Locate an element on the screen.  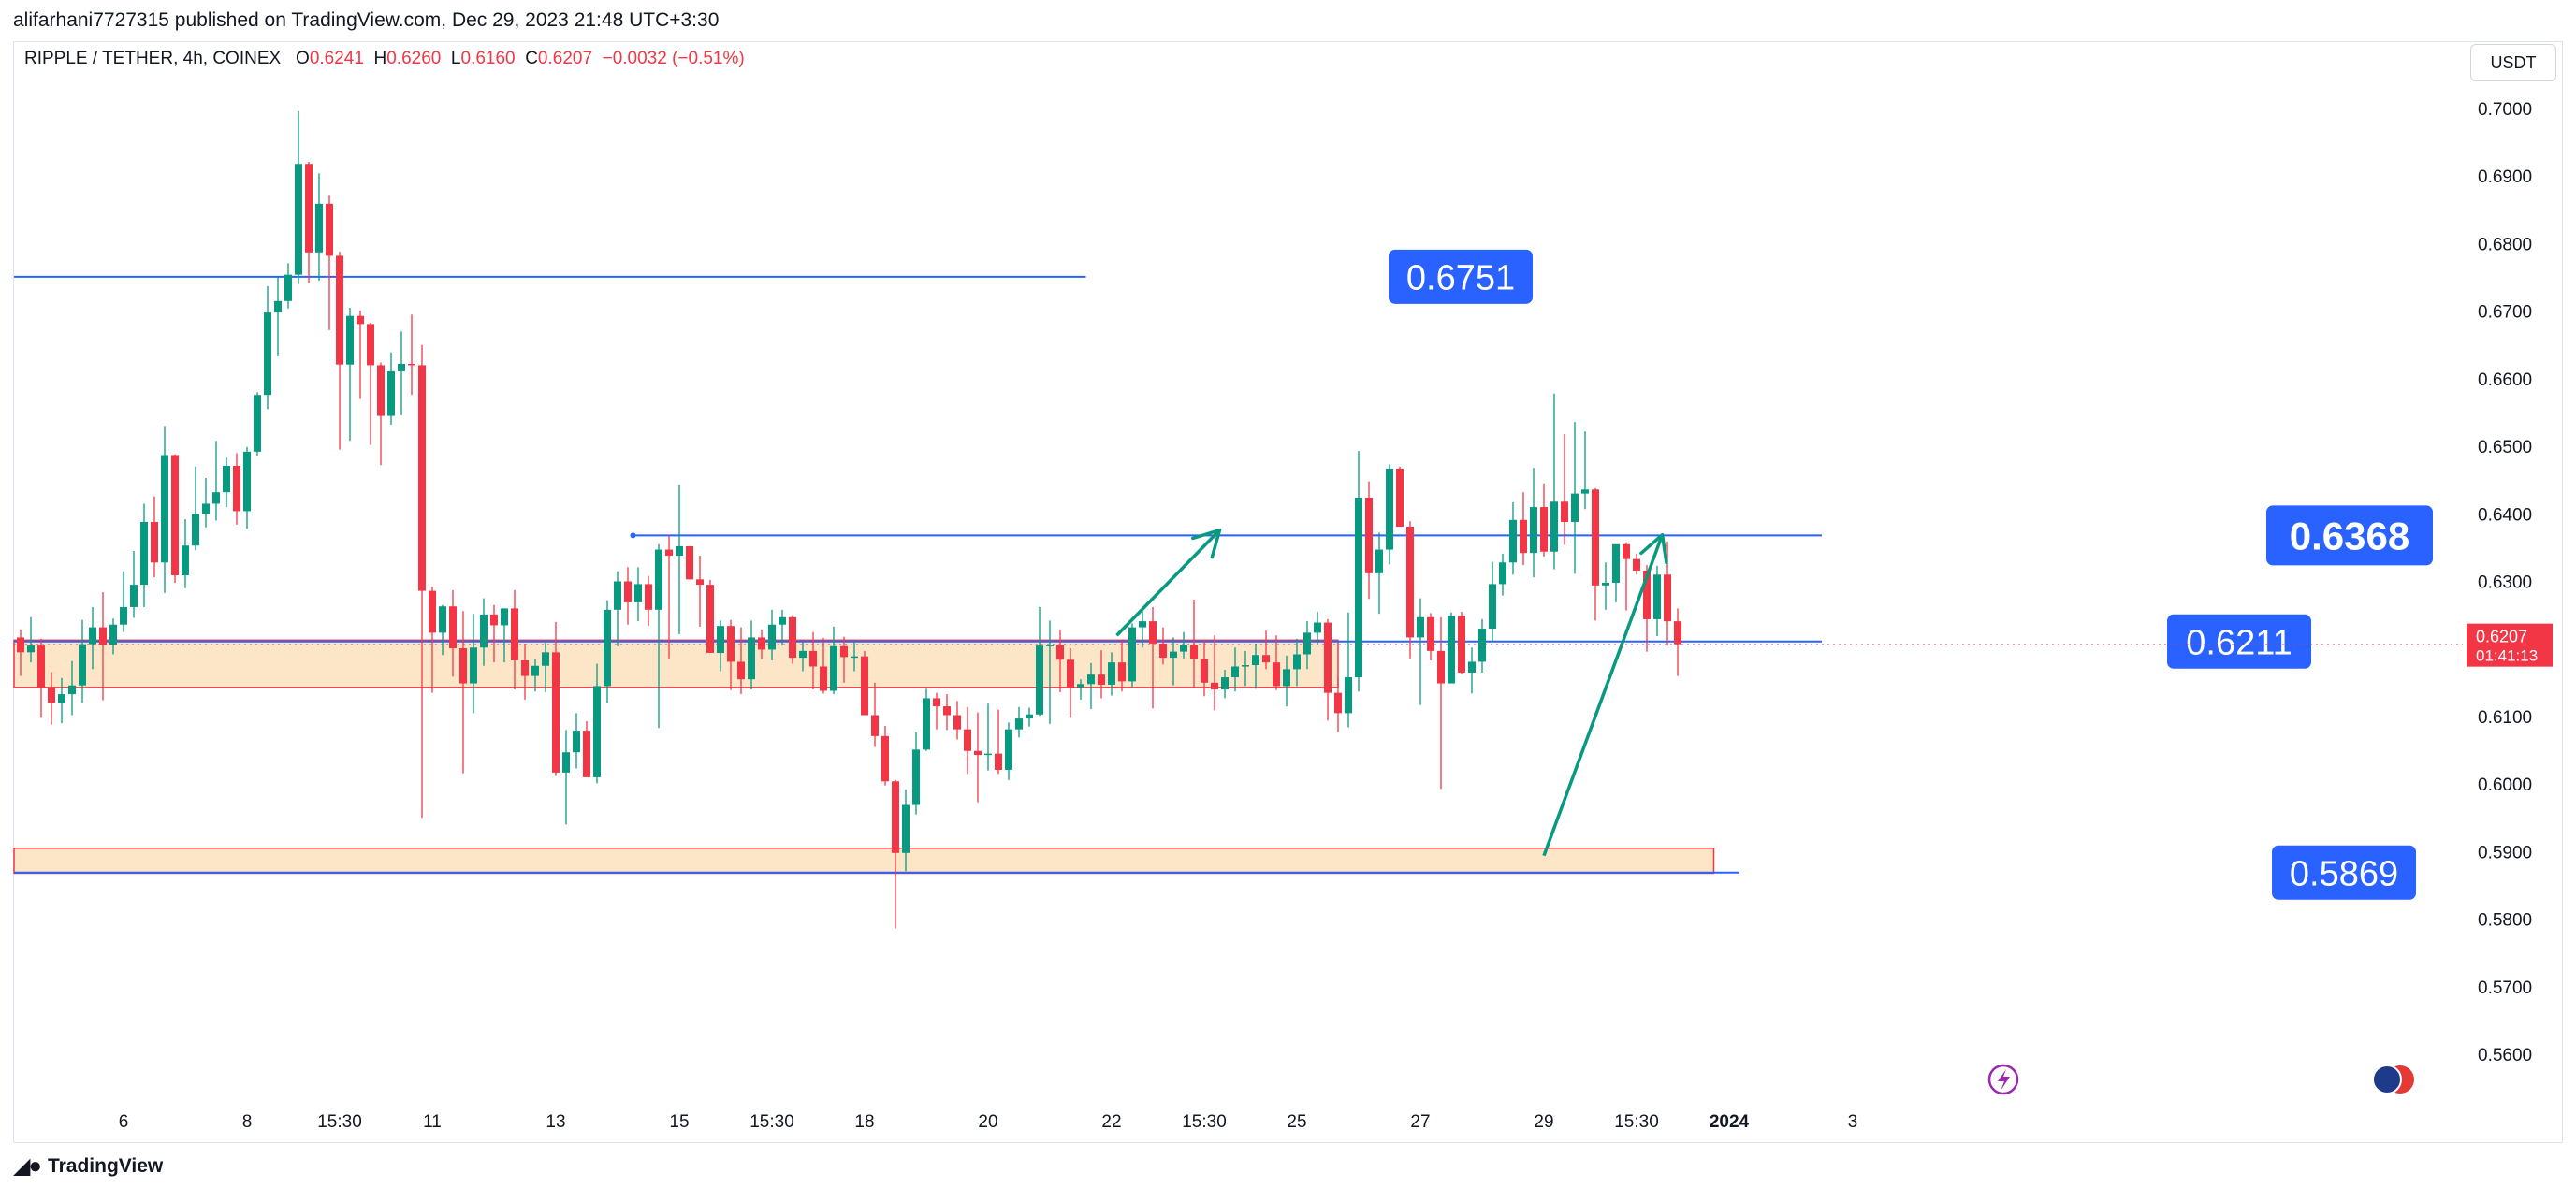
x-tick-label: 29 is located at coordinates (1543, 1122).